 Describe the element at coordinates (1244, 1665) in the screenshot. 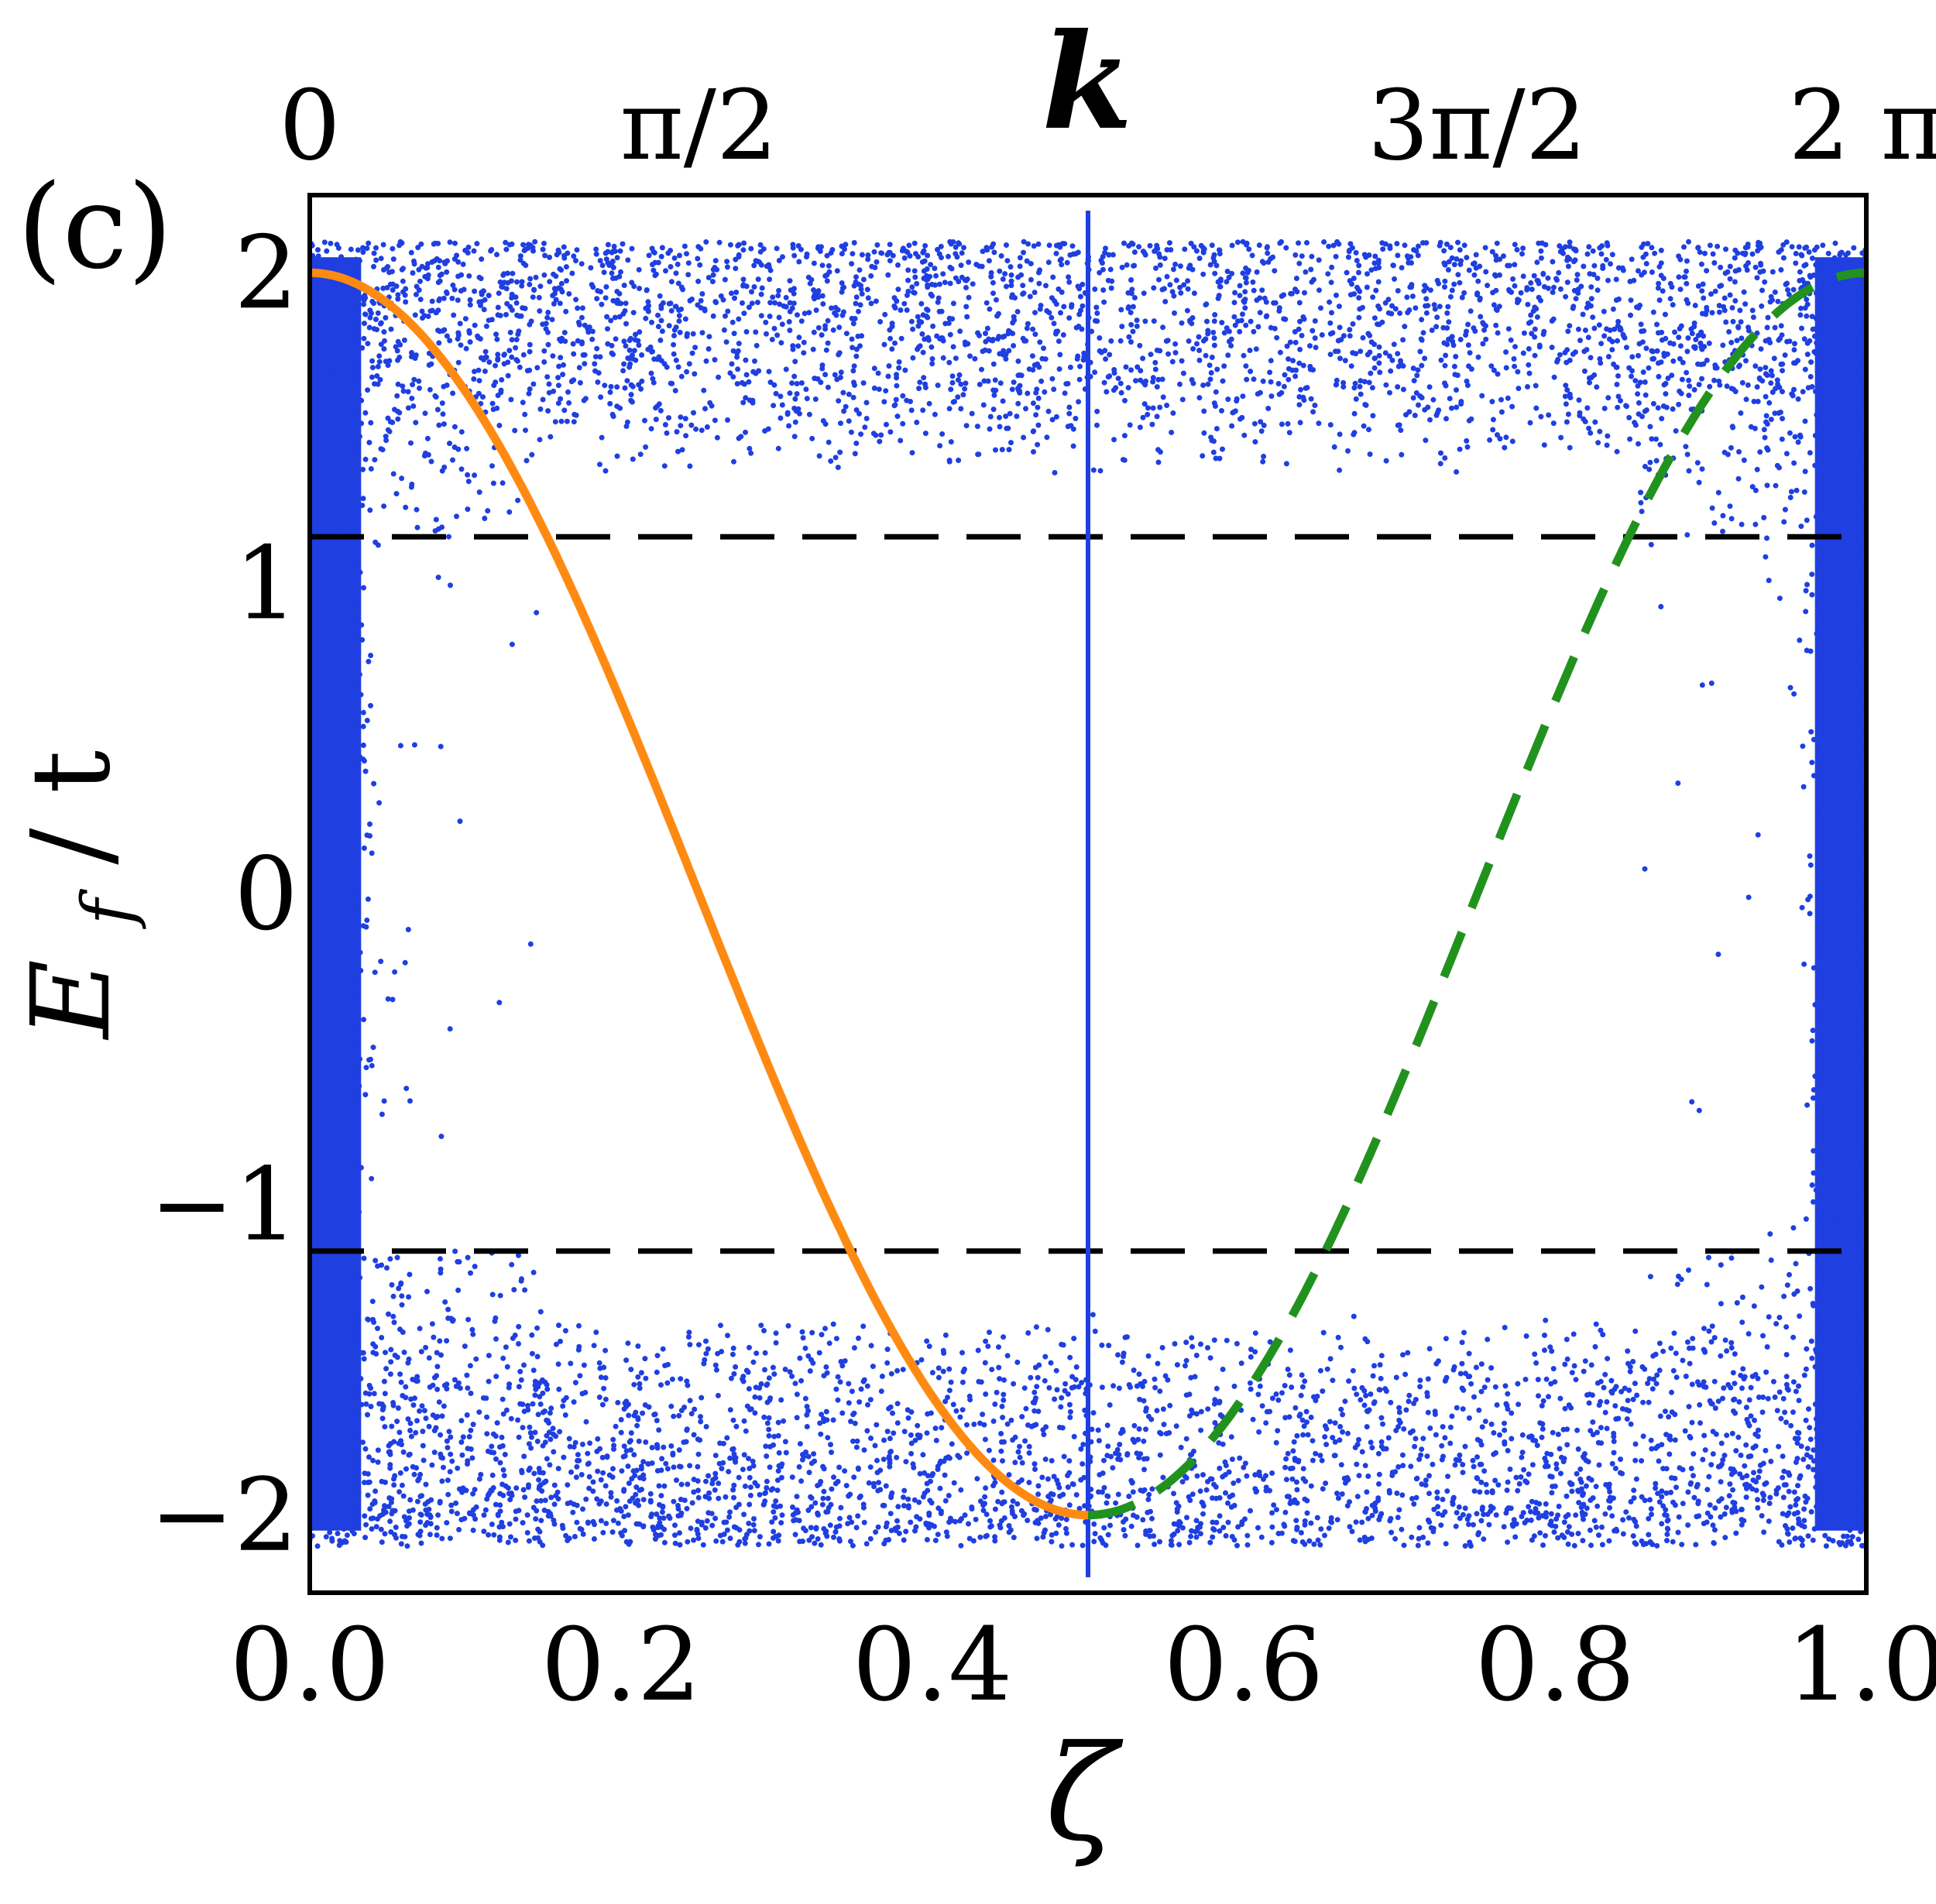

I see `x-tick-label: 0.6` at that location.